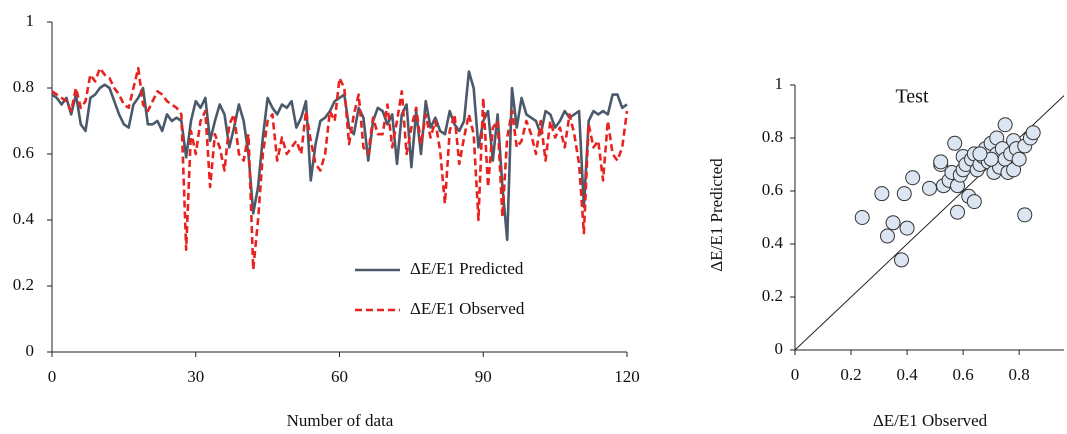 The height and width of the screenshot is (434, 1067). Describe the element at coordinates (467, 268) in the screenshot. I see `legend-label: ΔE/E1 Predicted` at that location.